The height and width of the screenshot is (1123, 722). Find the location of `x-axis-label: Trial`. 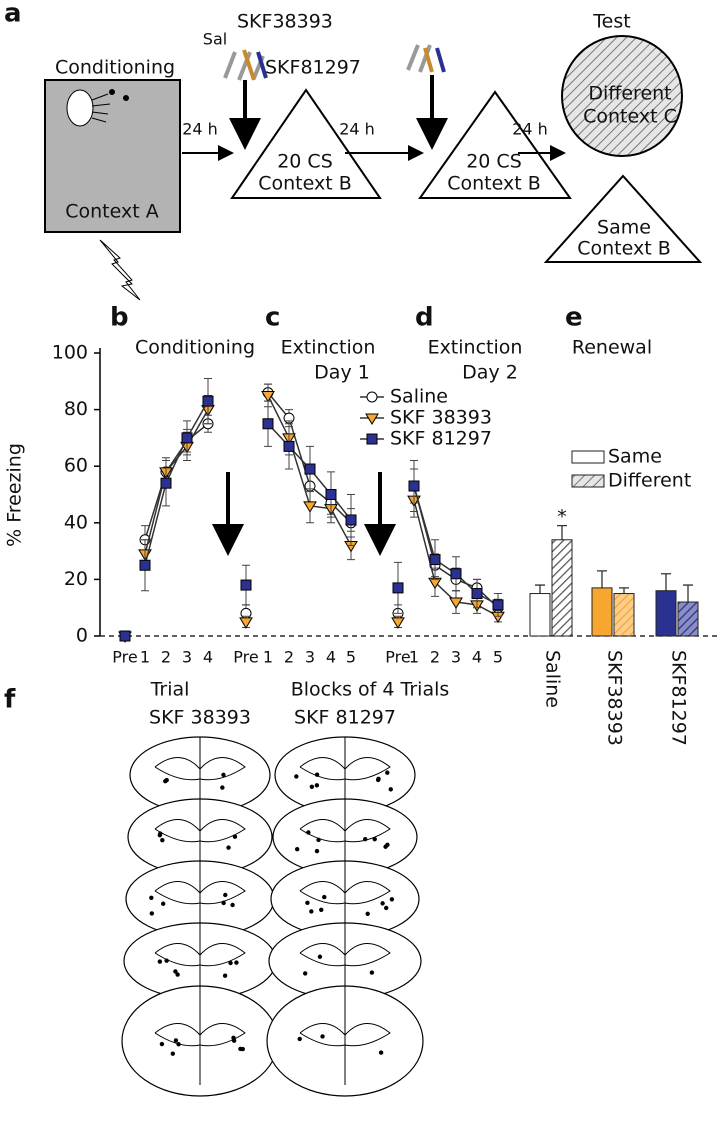

x-axis-label: Trial is located at coordinates (170, 690).